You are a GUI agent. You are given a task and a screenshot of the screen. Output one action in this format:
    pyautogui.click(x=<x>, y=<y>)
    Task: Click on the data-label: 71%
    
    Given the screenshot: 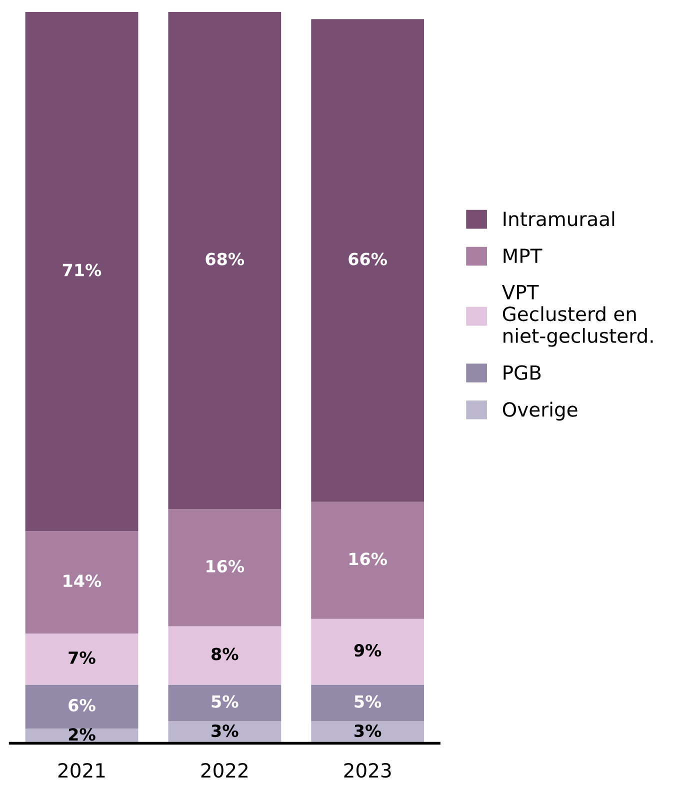 What is the action you would take?
    pyautogui.click(x=82, y=270)
    